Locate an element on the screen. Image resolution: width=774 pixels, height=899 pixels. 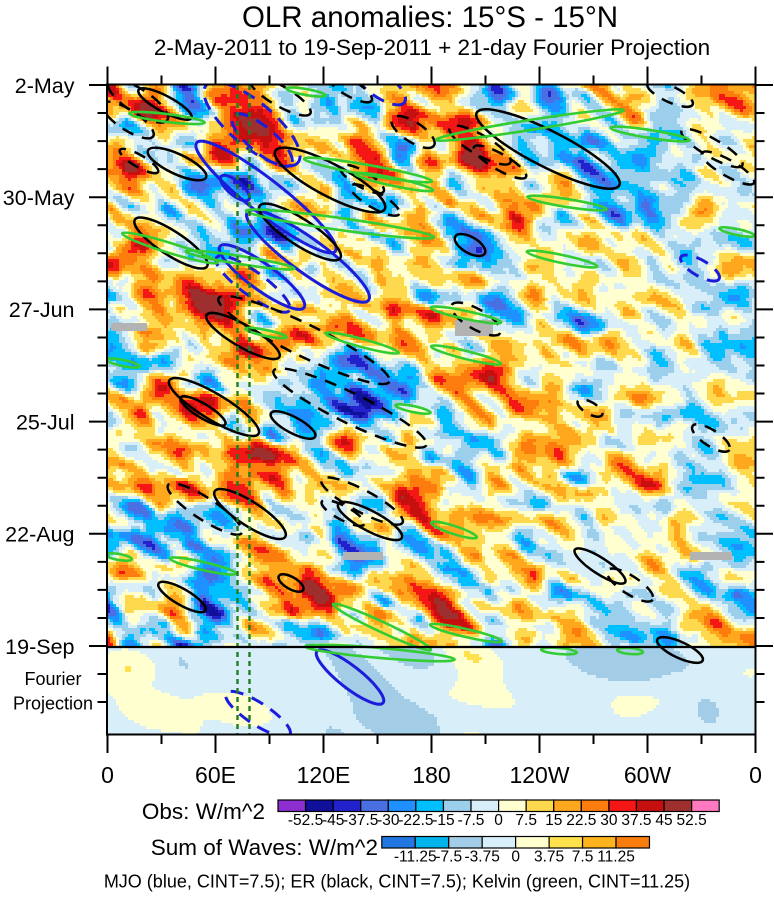
svg-text: 52.5 is located at coordinates (692, 820).